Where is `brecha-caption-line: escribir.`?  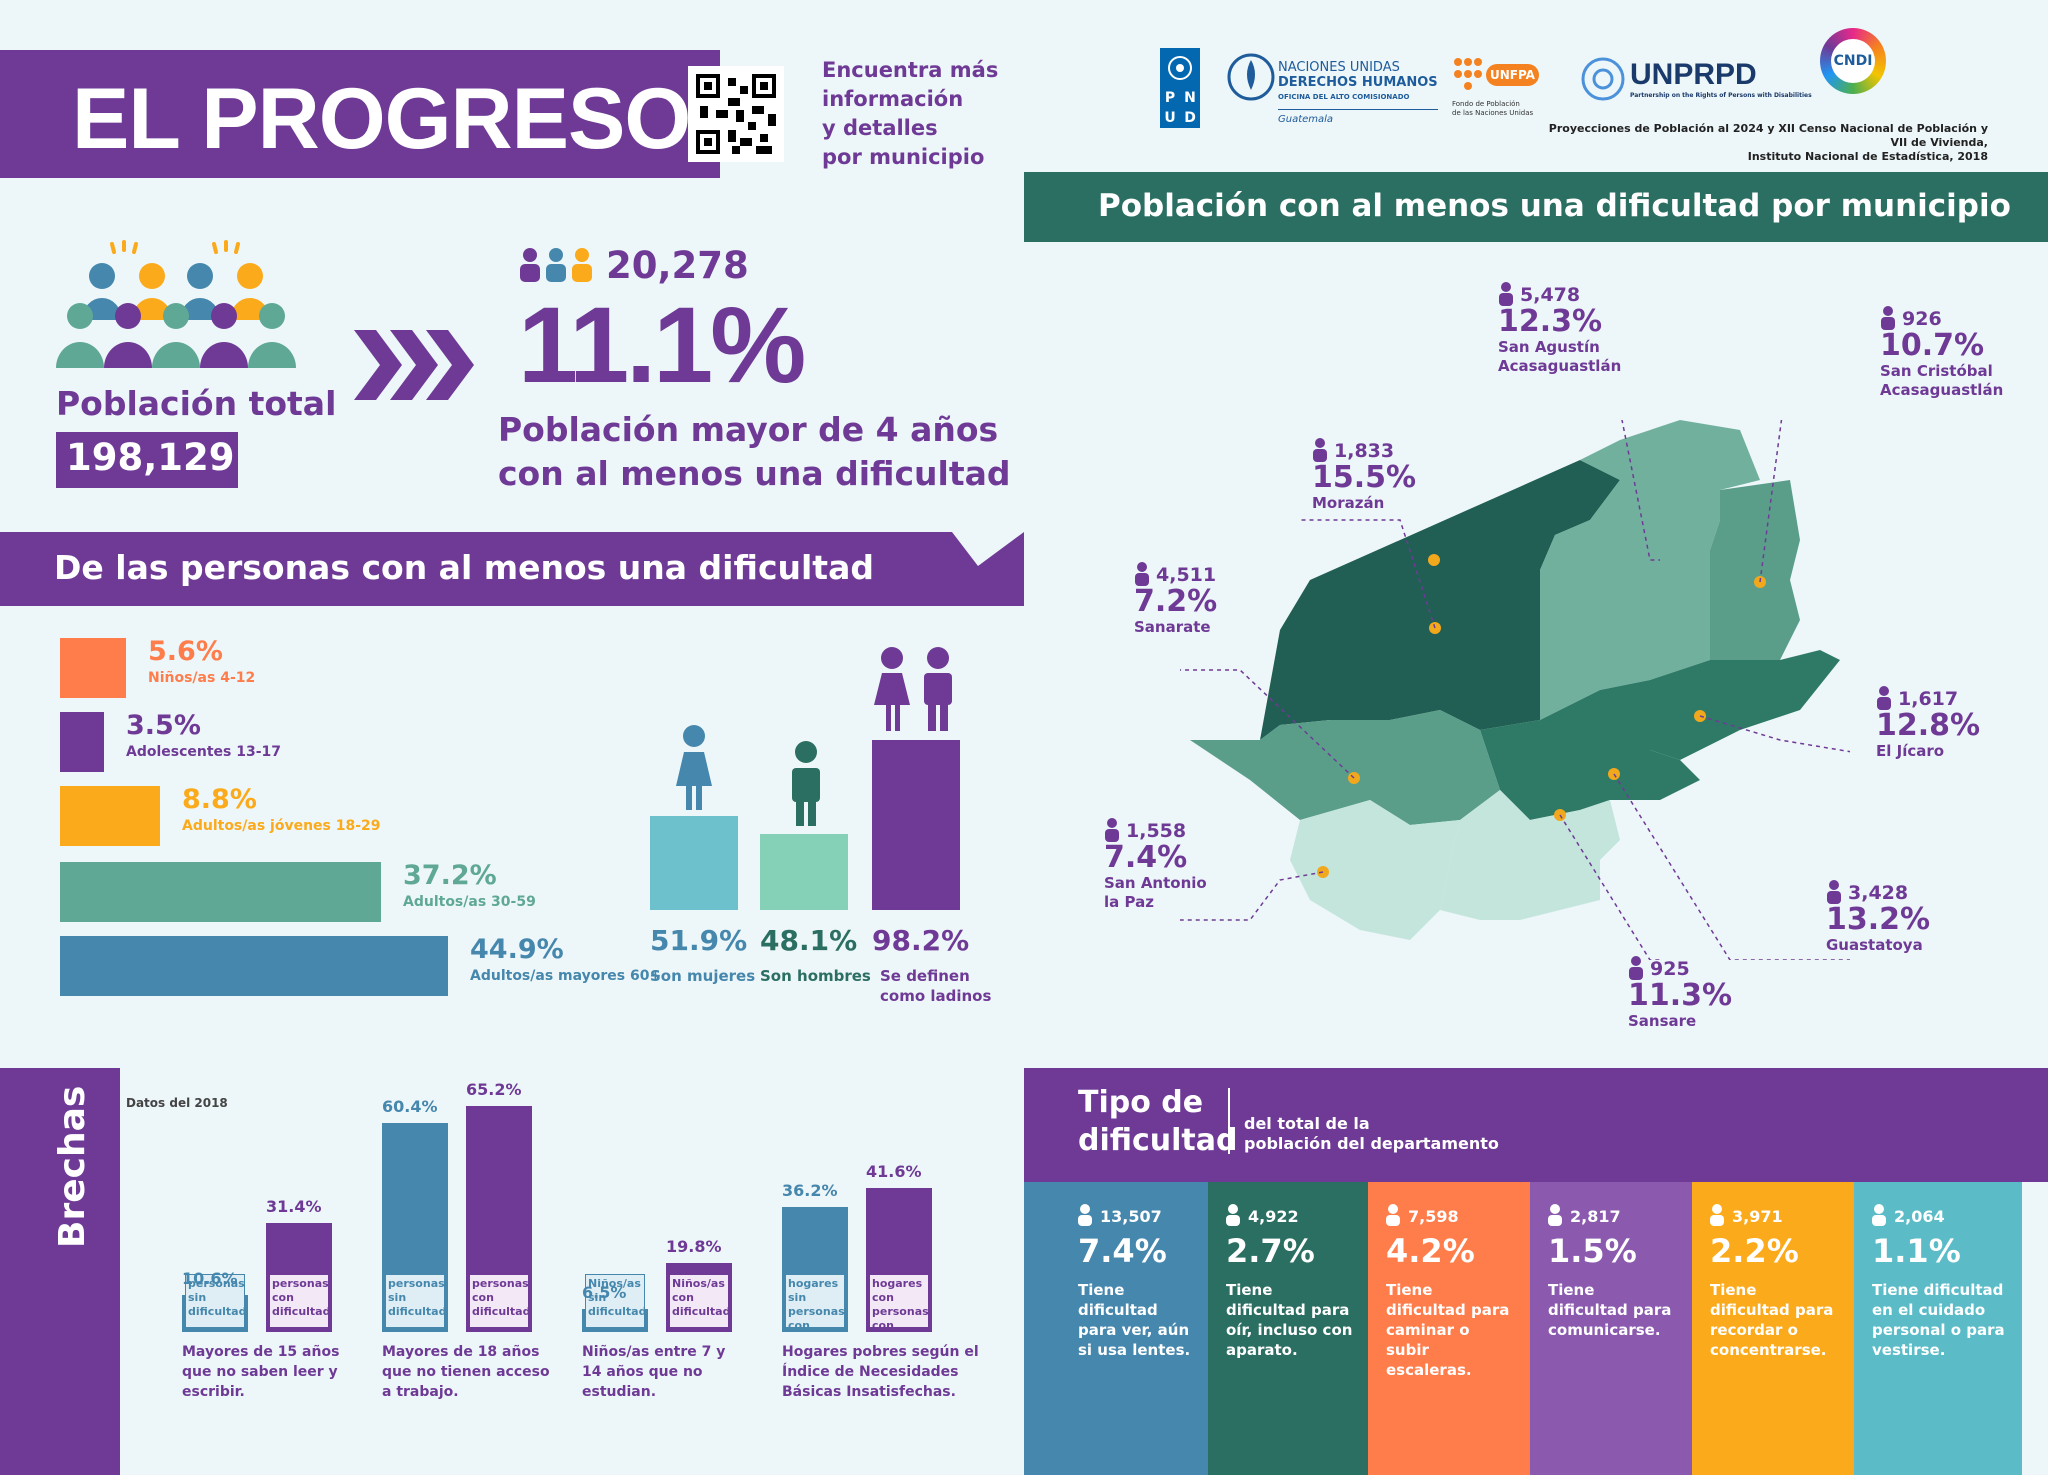
brecha-caption-line: escribir. is located at coordinates (213, 1392).